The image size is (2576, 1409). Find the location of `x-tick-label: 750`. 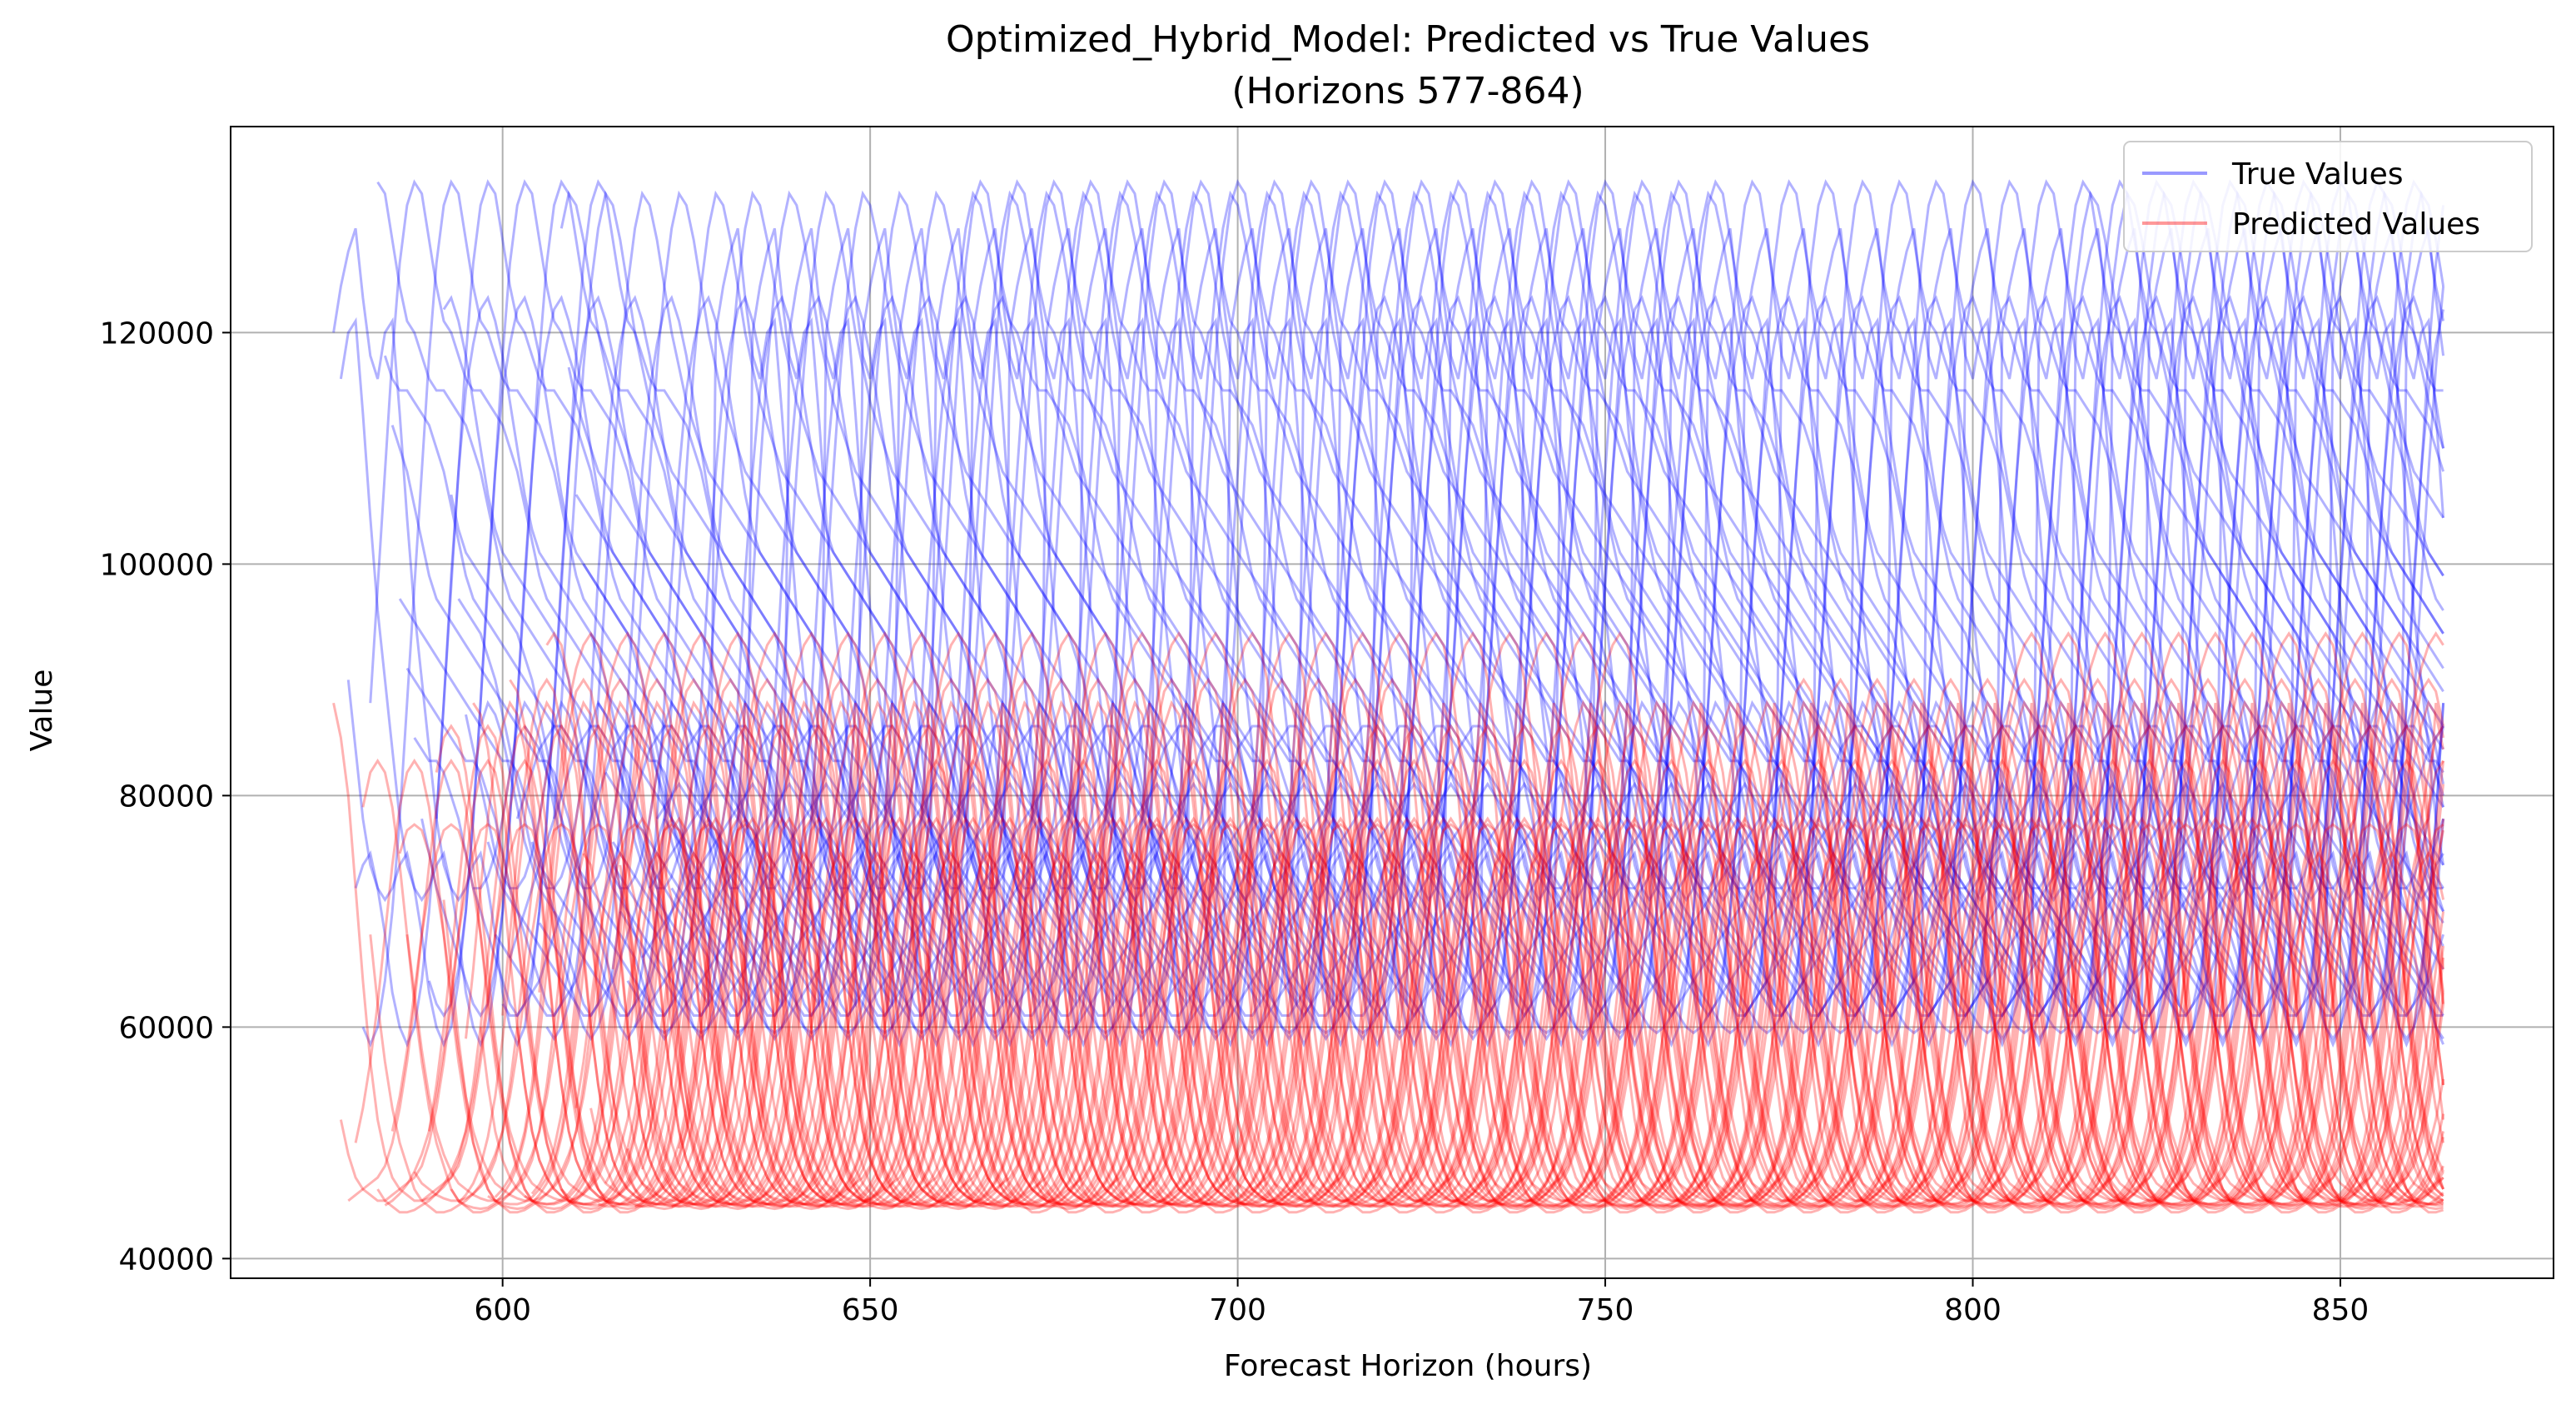

x-tick-label: 750 is located at coordinates (1605, 1310).